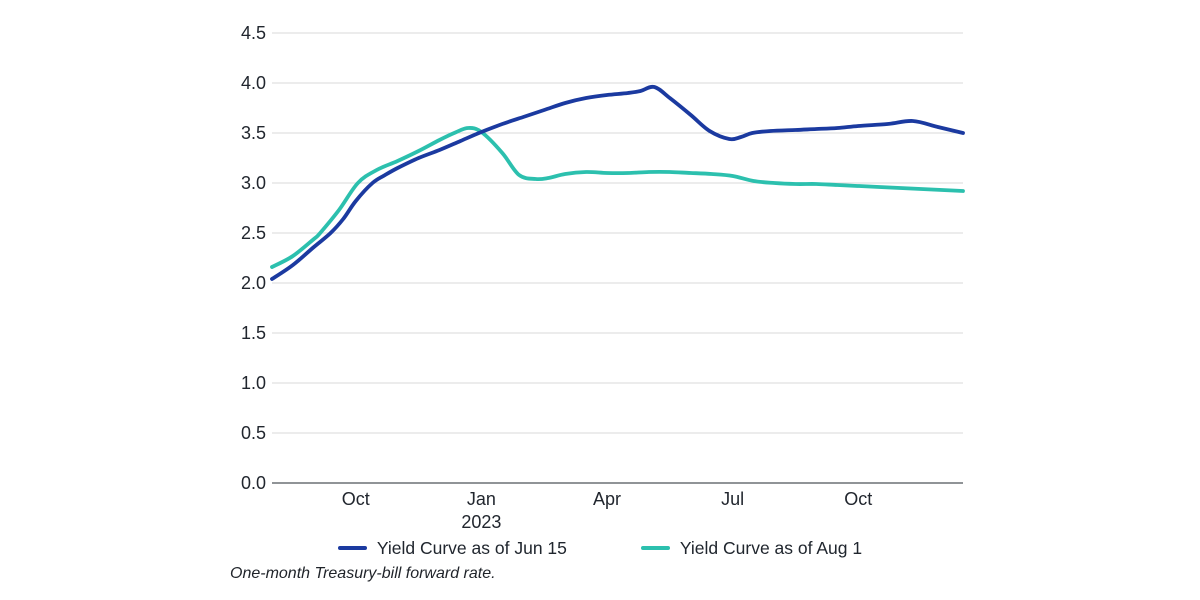 This screenshot has width=1200, height=600. I want to click on legend-label-aug1: Yield Curve as of Aug 1, so click(771, 548).